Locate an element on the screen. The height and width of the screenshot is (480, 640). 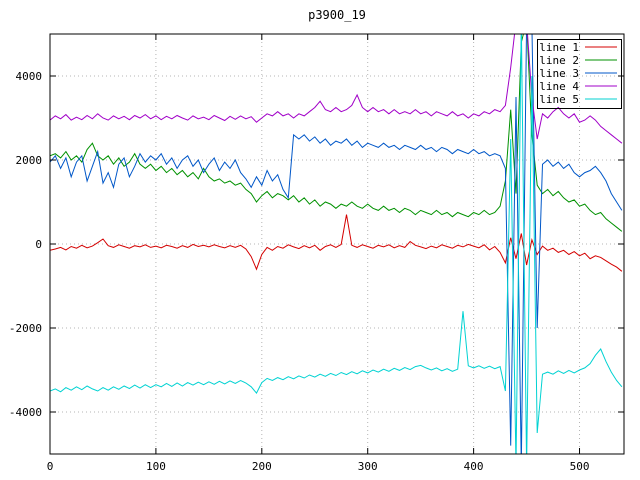
y-tick-label: -4000 is located at coordinates (25, 412).